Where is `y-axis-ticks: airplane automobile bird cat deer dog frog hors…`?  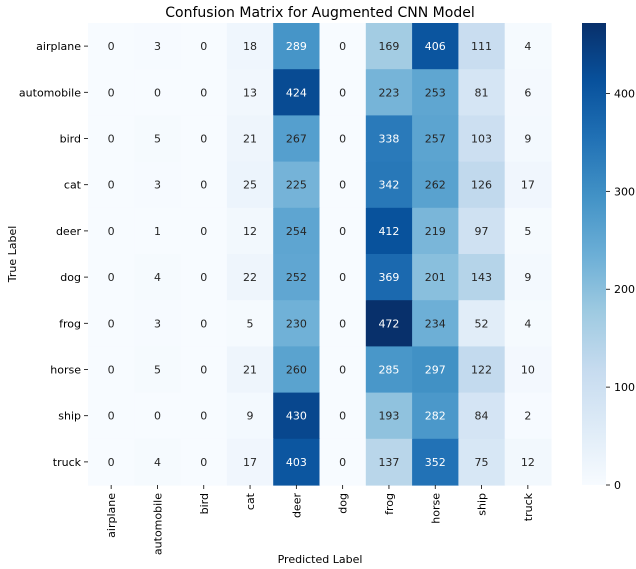
y-axis-ticks: airplane automobile bird cat deer dog frog hors… is located at coordinates (53, 254).